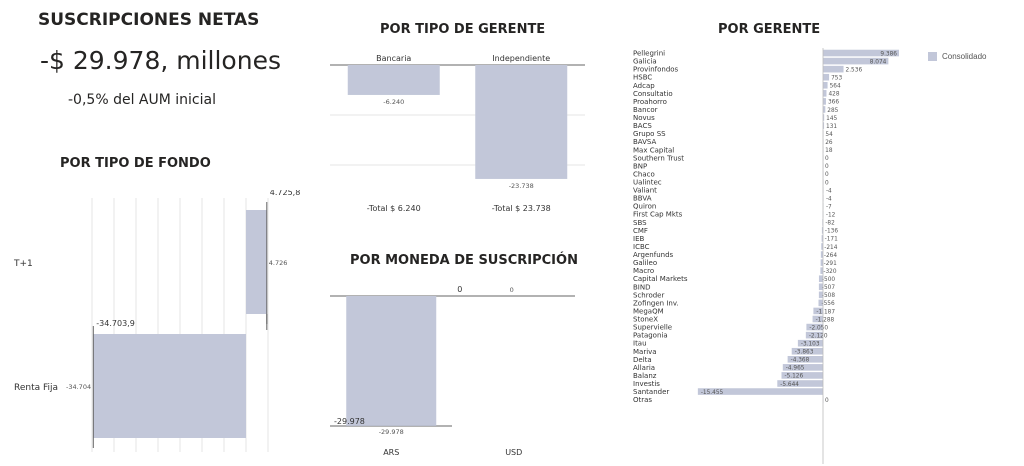  What do you see at coordinates (521, 58) in the screenshot?
I see `tipo-category-label: Independiente` at bounding box center [521, 58].